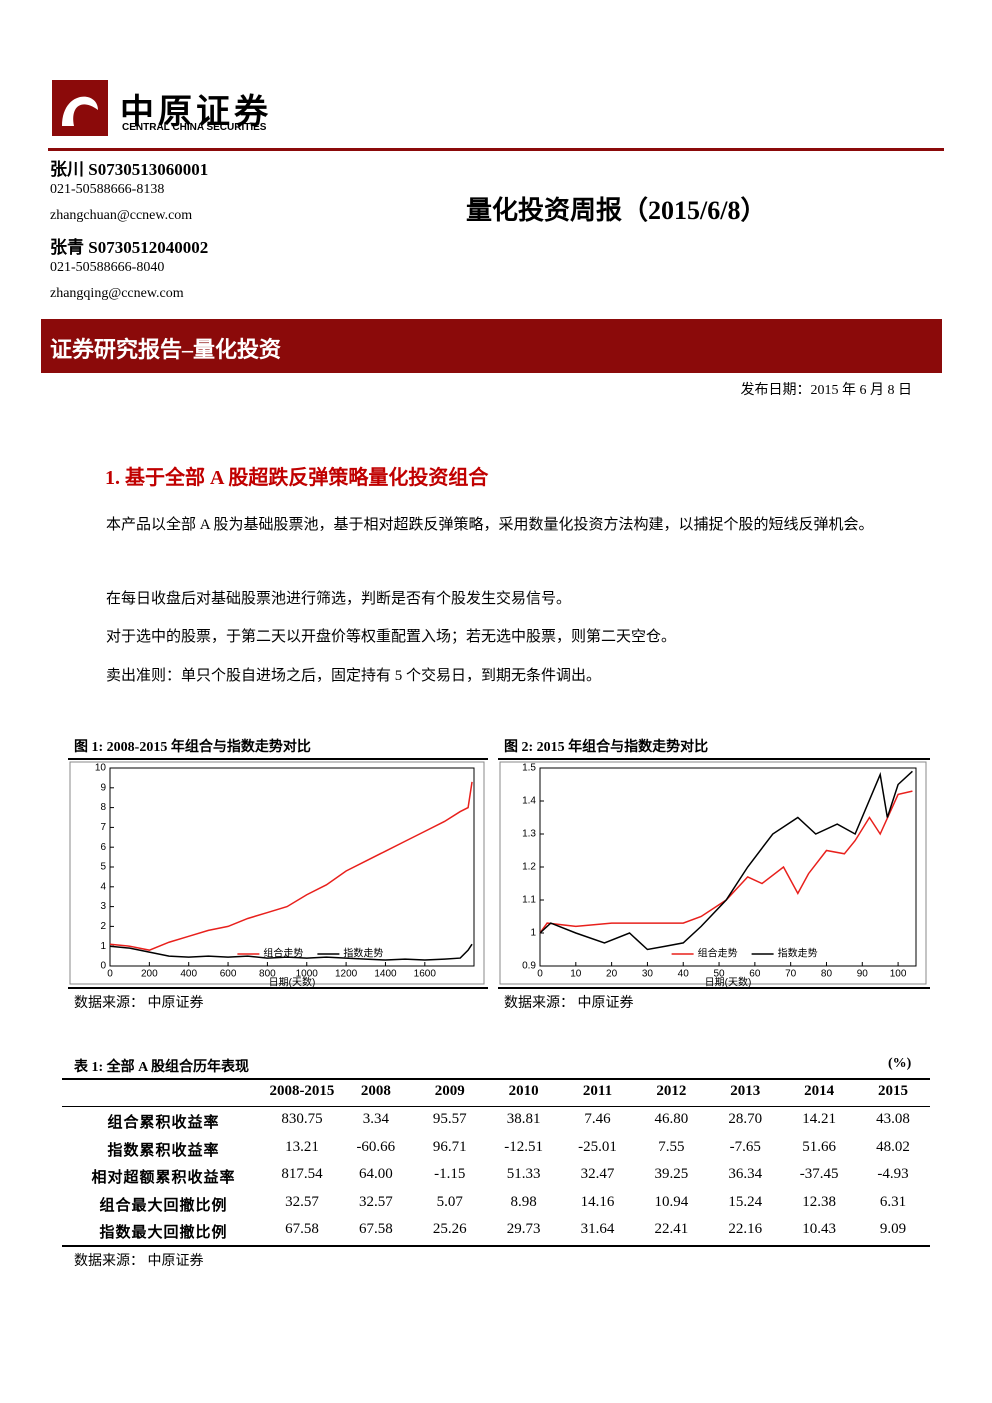  Describe the element at coordinates (163, 1233) in the screenshot. I see `row-label: 指数最大回撤比例` at that location.